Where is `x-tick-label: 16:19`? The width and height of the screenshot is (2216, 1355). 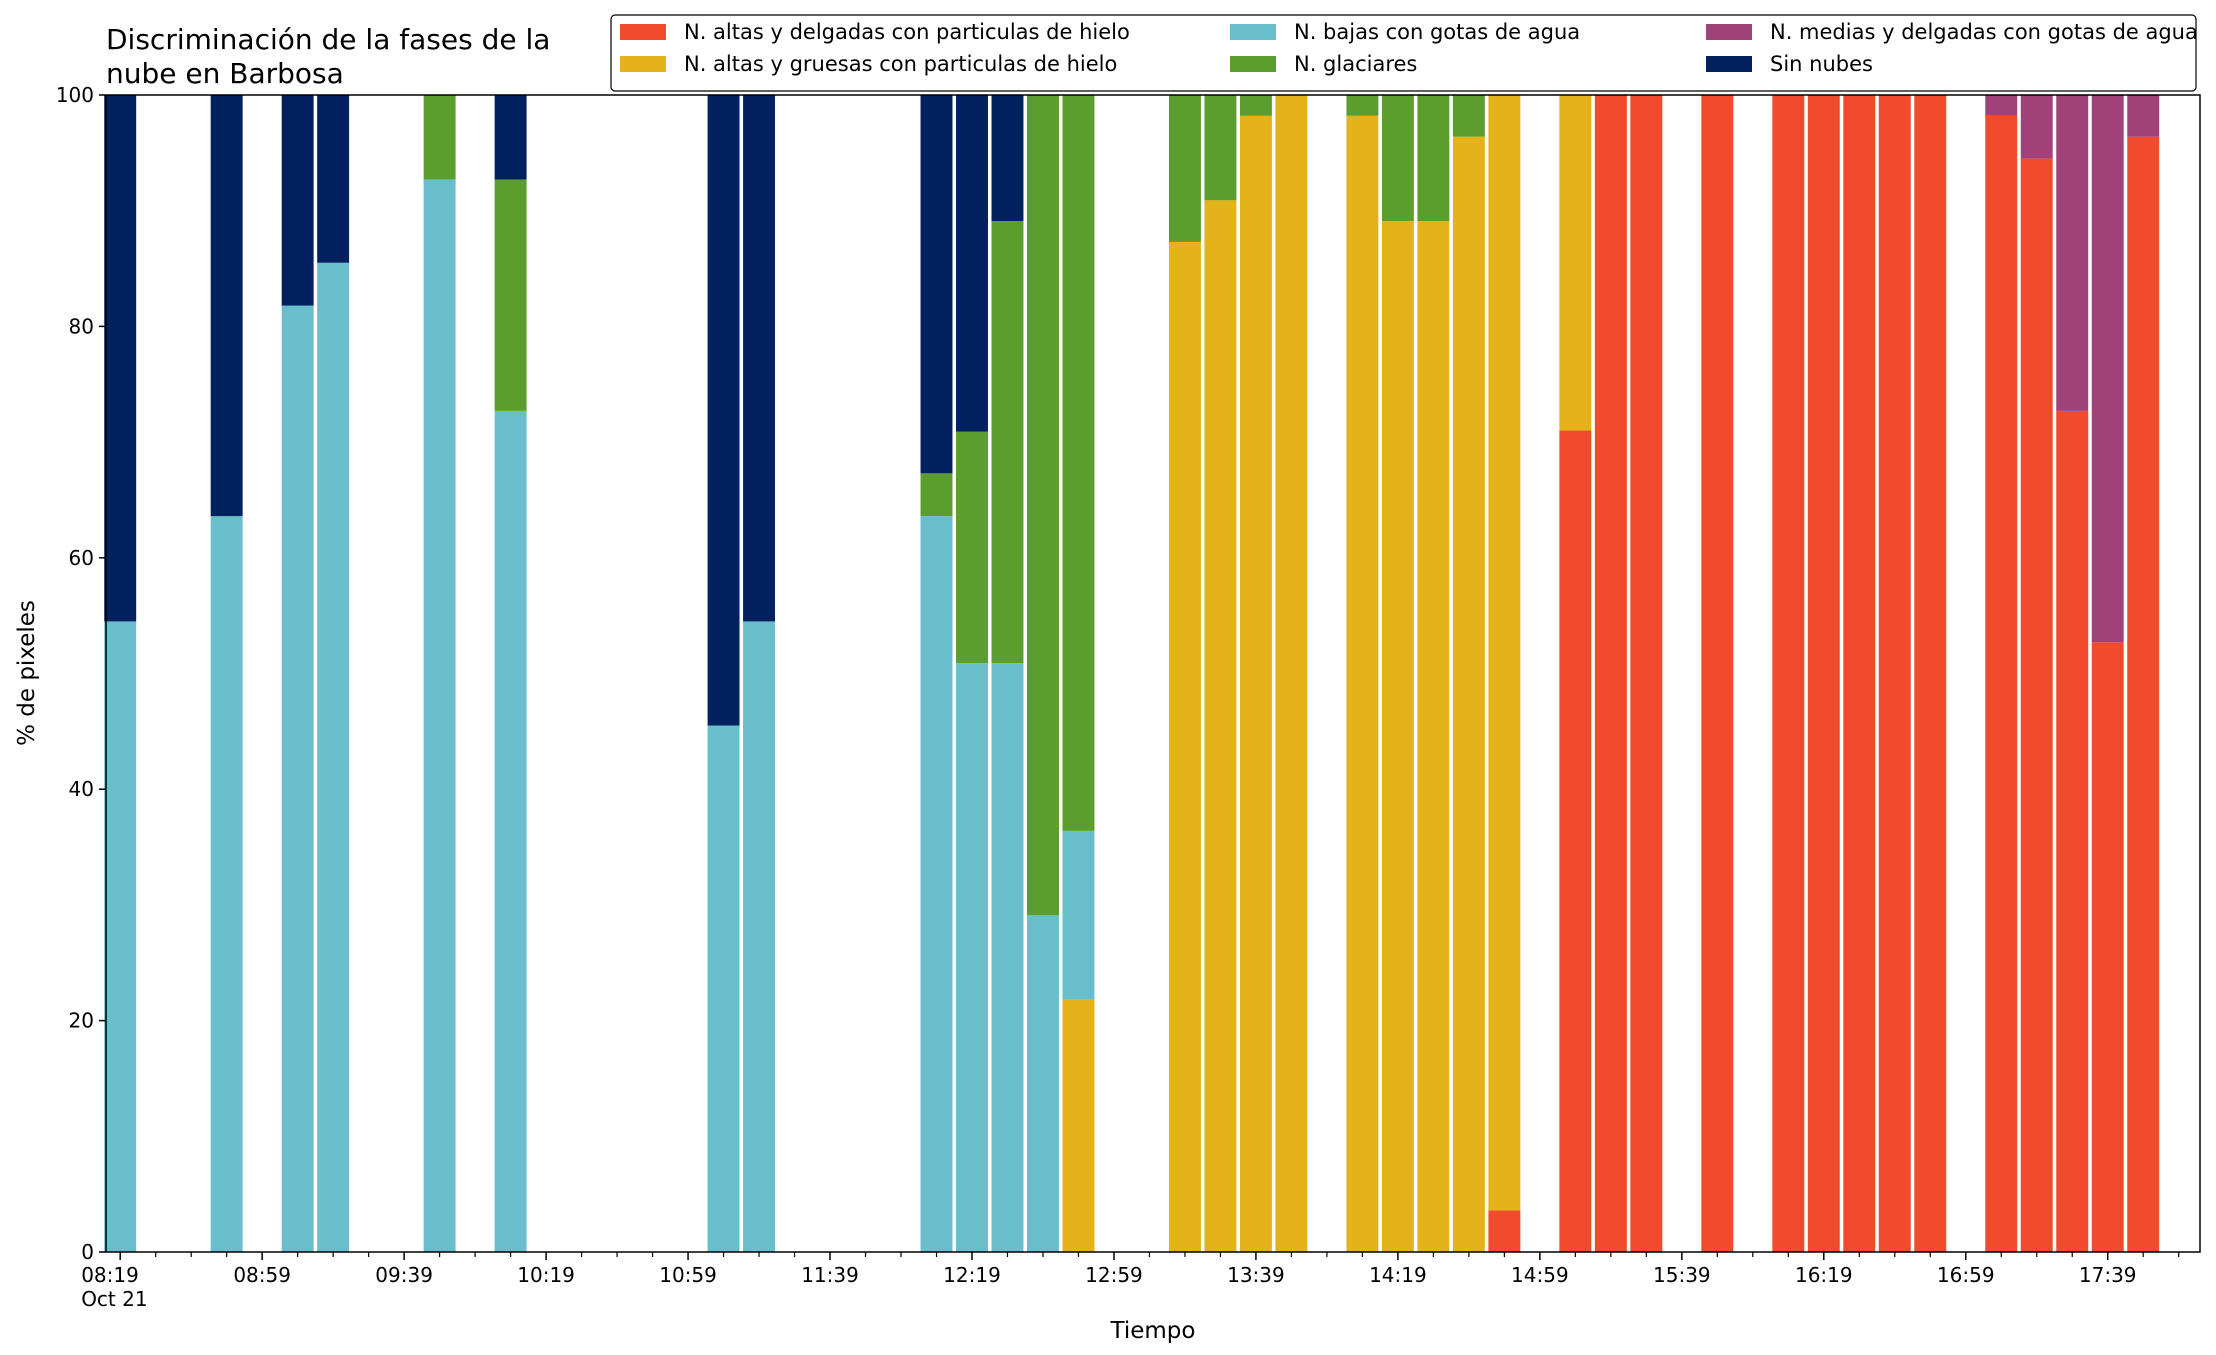
x-tick-label: 16:19 is located at coordinates (1824, 1275).